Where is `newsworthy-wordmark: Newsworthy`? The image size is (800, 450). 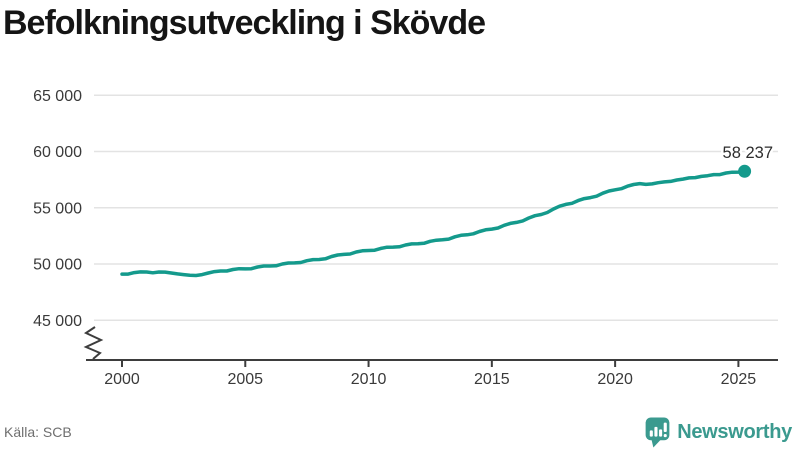 newsworthy-wordmark: Newsworthy is located at coordinates (734, 431).